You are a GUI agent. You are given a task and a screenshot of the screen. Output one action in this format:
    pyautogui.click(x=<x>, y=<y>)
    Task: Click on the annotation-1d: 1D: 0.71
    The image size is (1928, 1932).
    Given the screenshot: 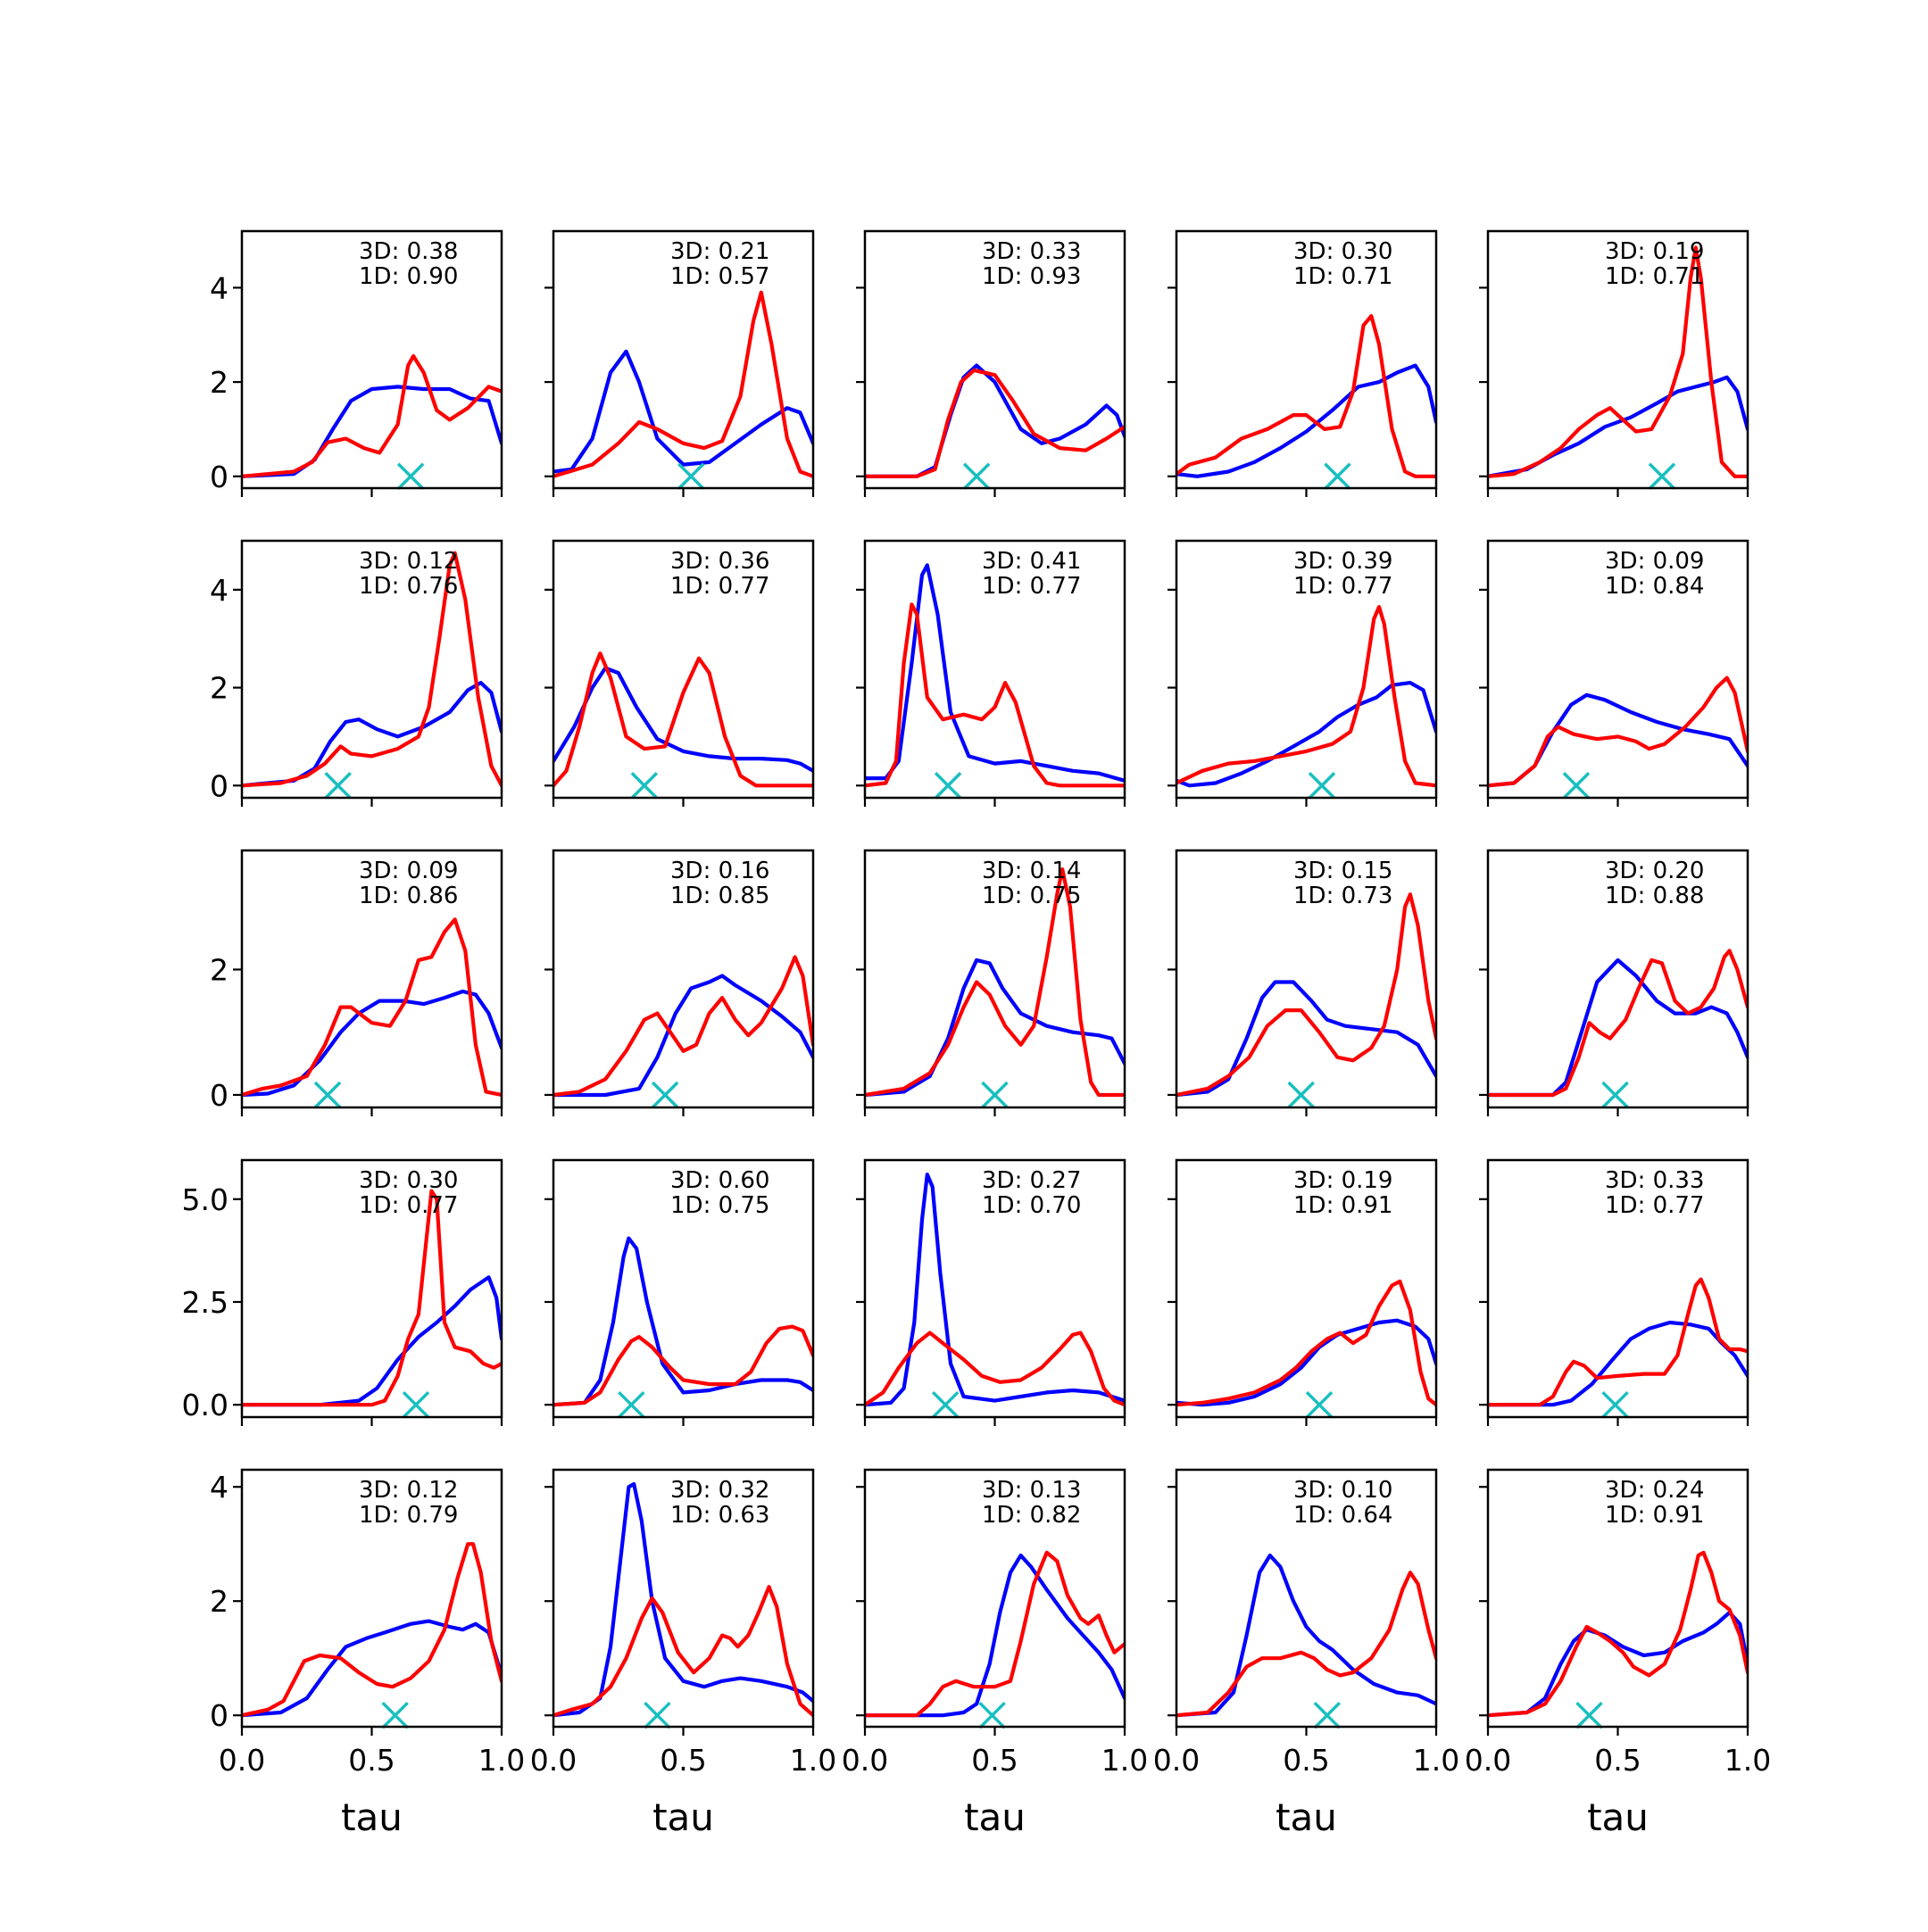 What is the action you would take?
    pyautogui.click(x=1654, y=276)
    